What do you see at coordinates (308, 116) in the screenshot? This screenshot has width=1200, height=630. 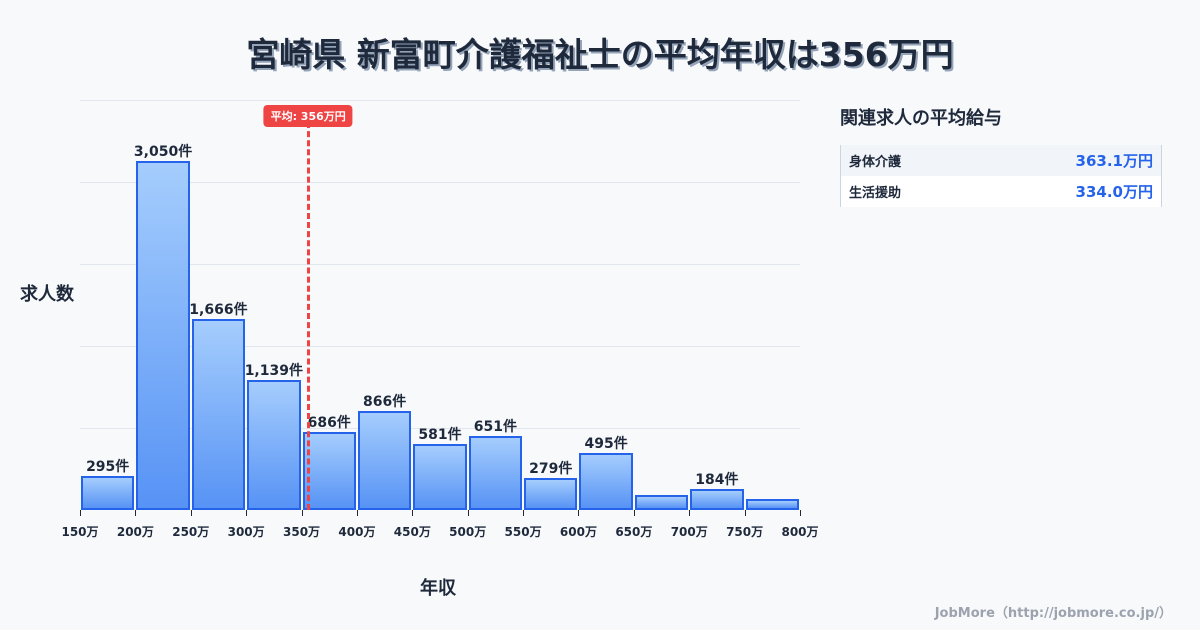 I see `average-badge: 平均: 356万円` at bounding box center [308, 116].